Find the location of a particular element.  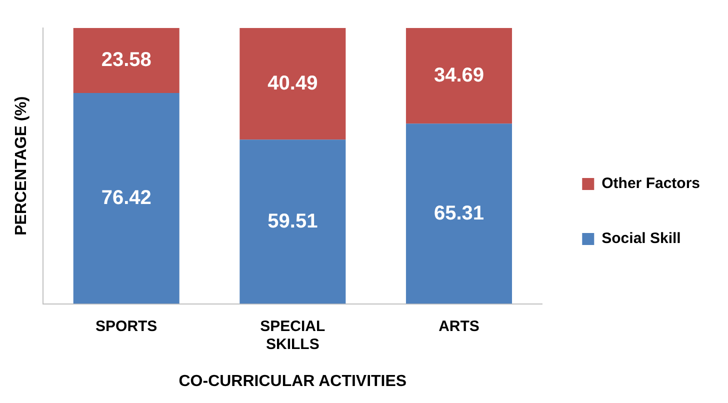

data-label: 34.69 is located at coordinates (459, 75).